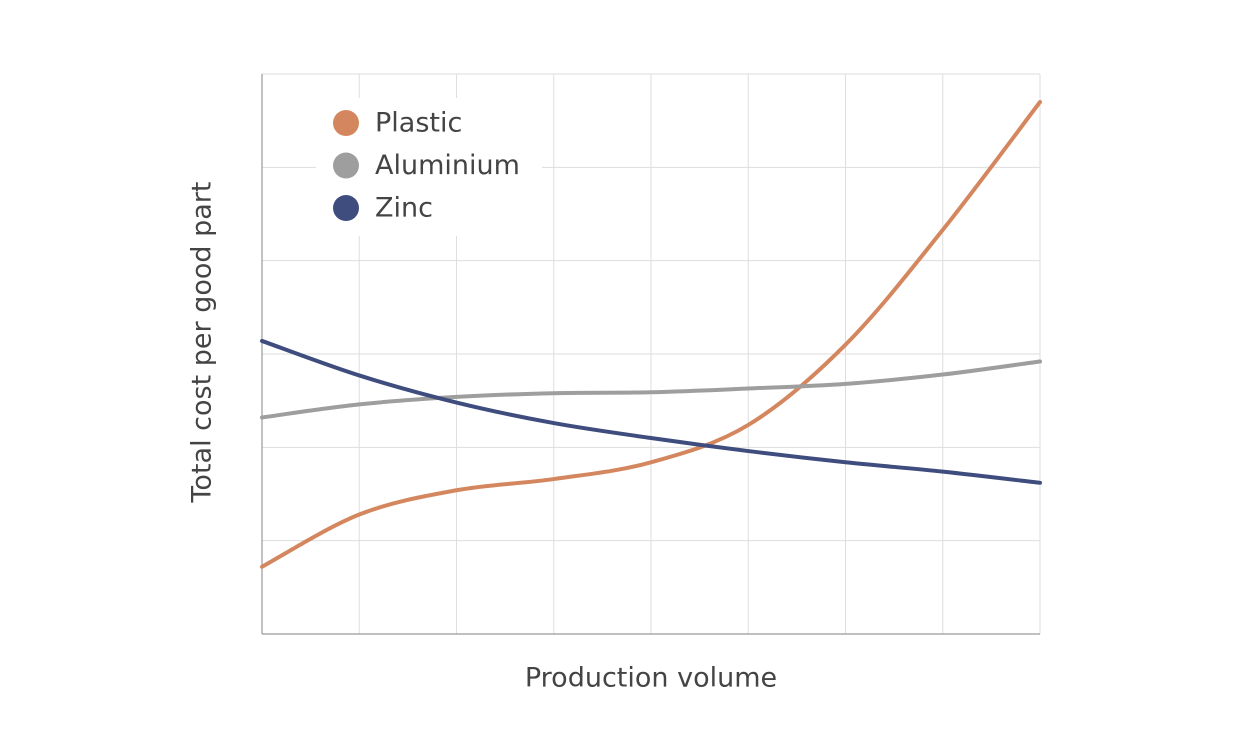 This screenshot has height=736, width=1250. Describe the element at coordinates (447, 165) in the screenshot. I see `legend-label: Aluminium` at that location.